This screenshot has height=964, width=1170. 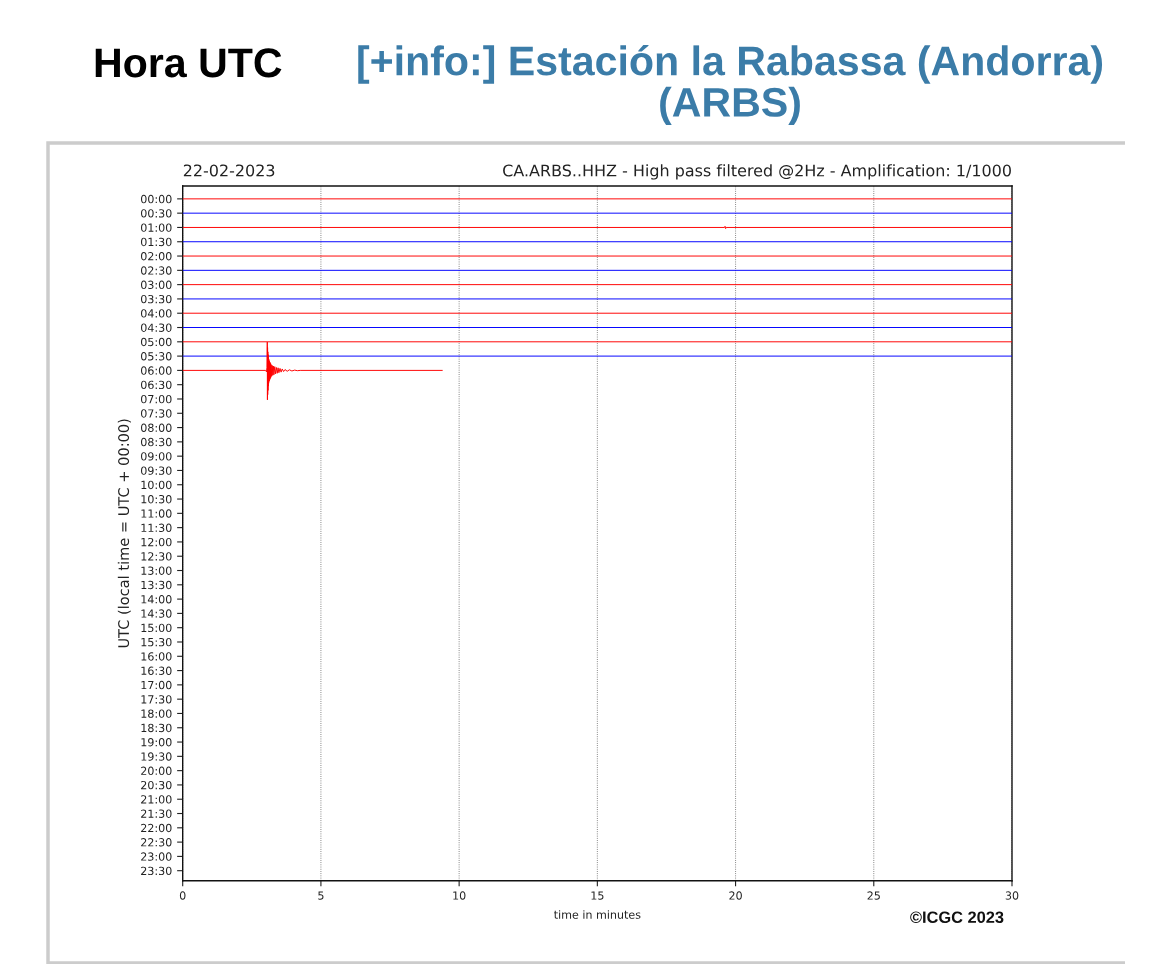 I want to click on y-tick-label: 19:00, so click(x=156, y=742).